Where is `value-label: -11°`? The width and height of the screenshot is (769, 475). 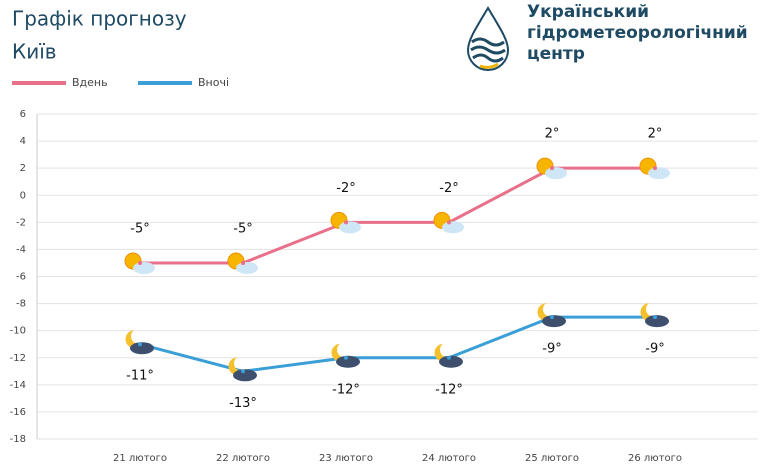
value-label: -11° is located at coordinates (140, 376).